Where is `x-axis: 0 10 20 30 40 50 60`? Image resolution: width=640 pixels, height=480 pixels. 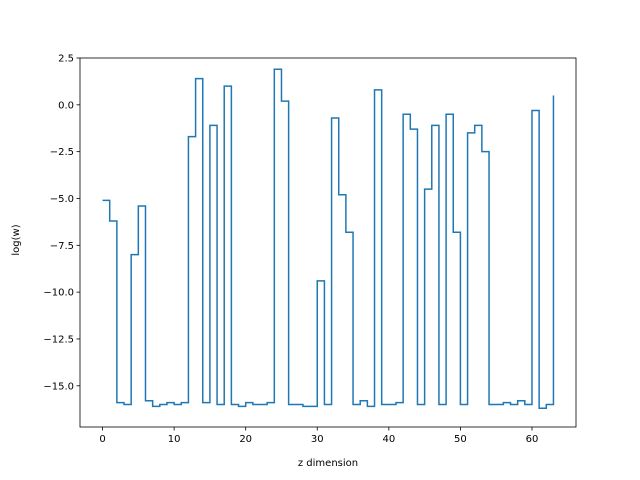 x-axis: 0 10 20 30 40 50 60 is located at coordinates (318, 436).